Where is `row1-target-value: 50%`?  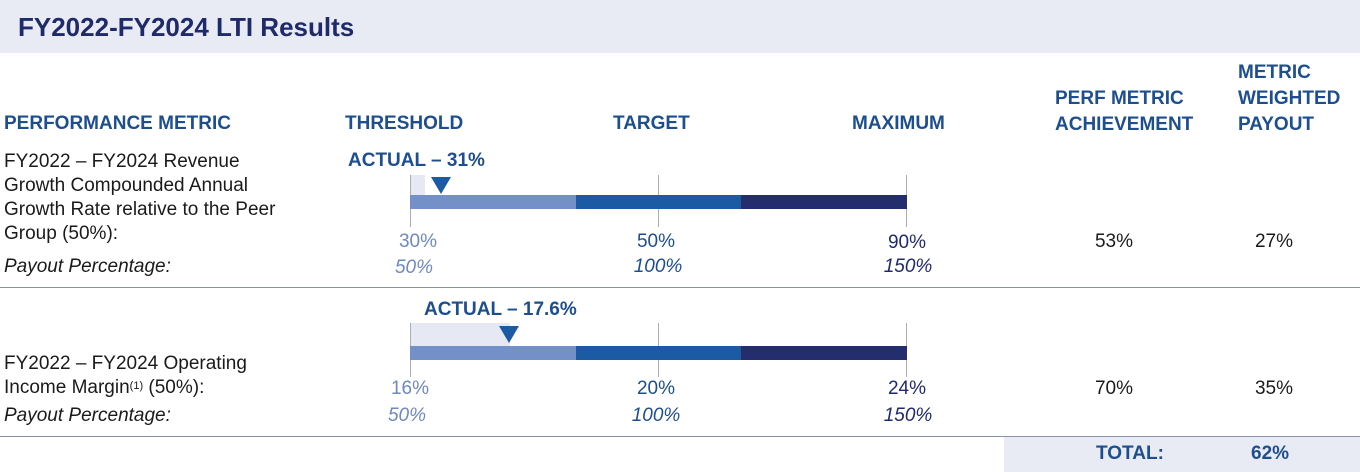 row1-target-value: 50% is located at coordinates (656, 241).